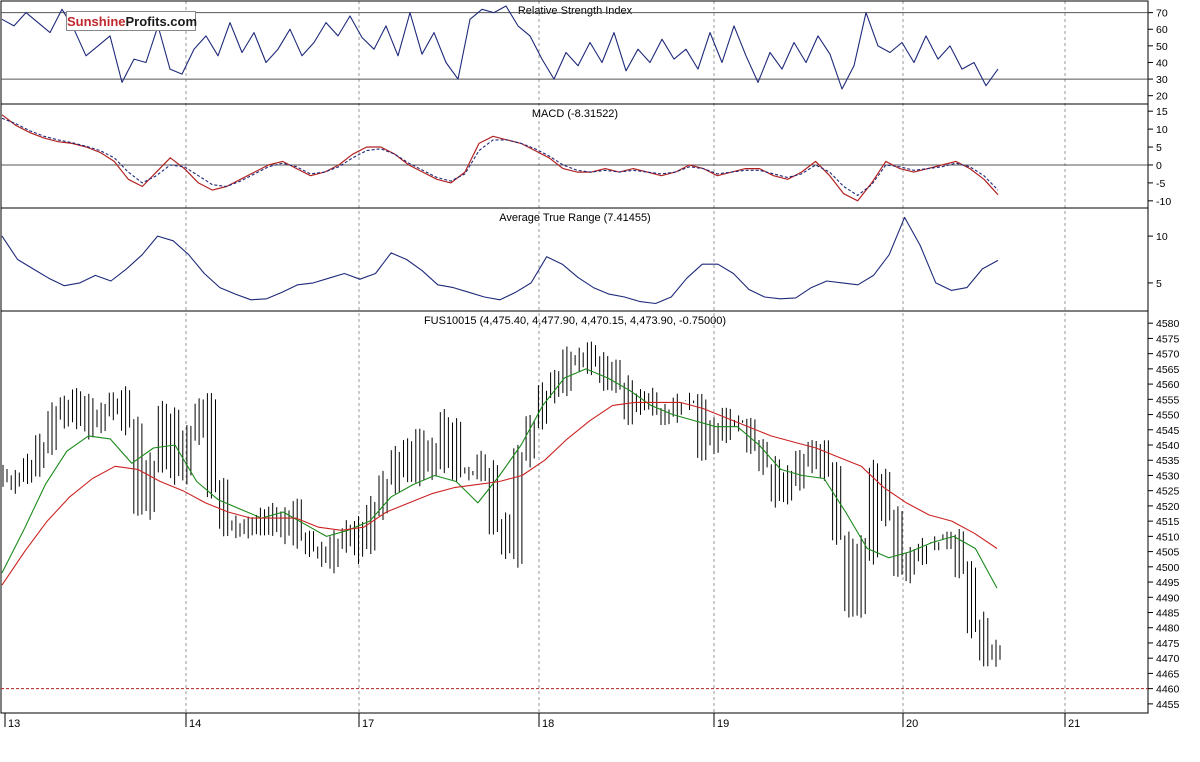  I want to click on y-tick-label: 4465, so click(1168, 674).